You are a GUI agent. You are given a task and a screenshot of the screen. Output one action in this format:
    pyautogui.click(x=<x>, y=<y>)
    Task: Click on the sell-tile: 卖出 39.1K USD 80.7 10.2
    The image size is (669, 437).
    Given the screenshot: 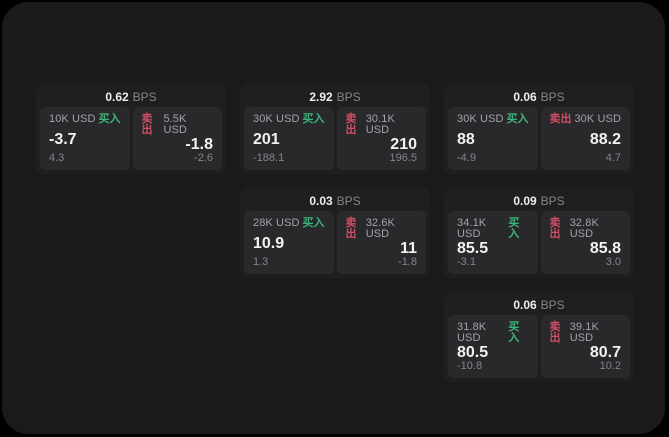 What is the action you would take?
    pyautogui.click(x=585, y=346)
    